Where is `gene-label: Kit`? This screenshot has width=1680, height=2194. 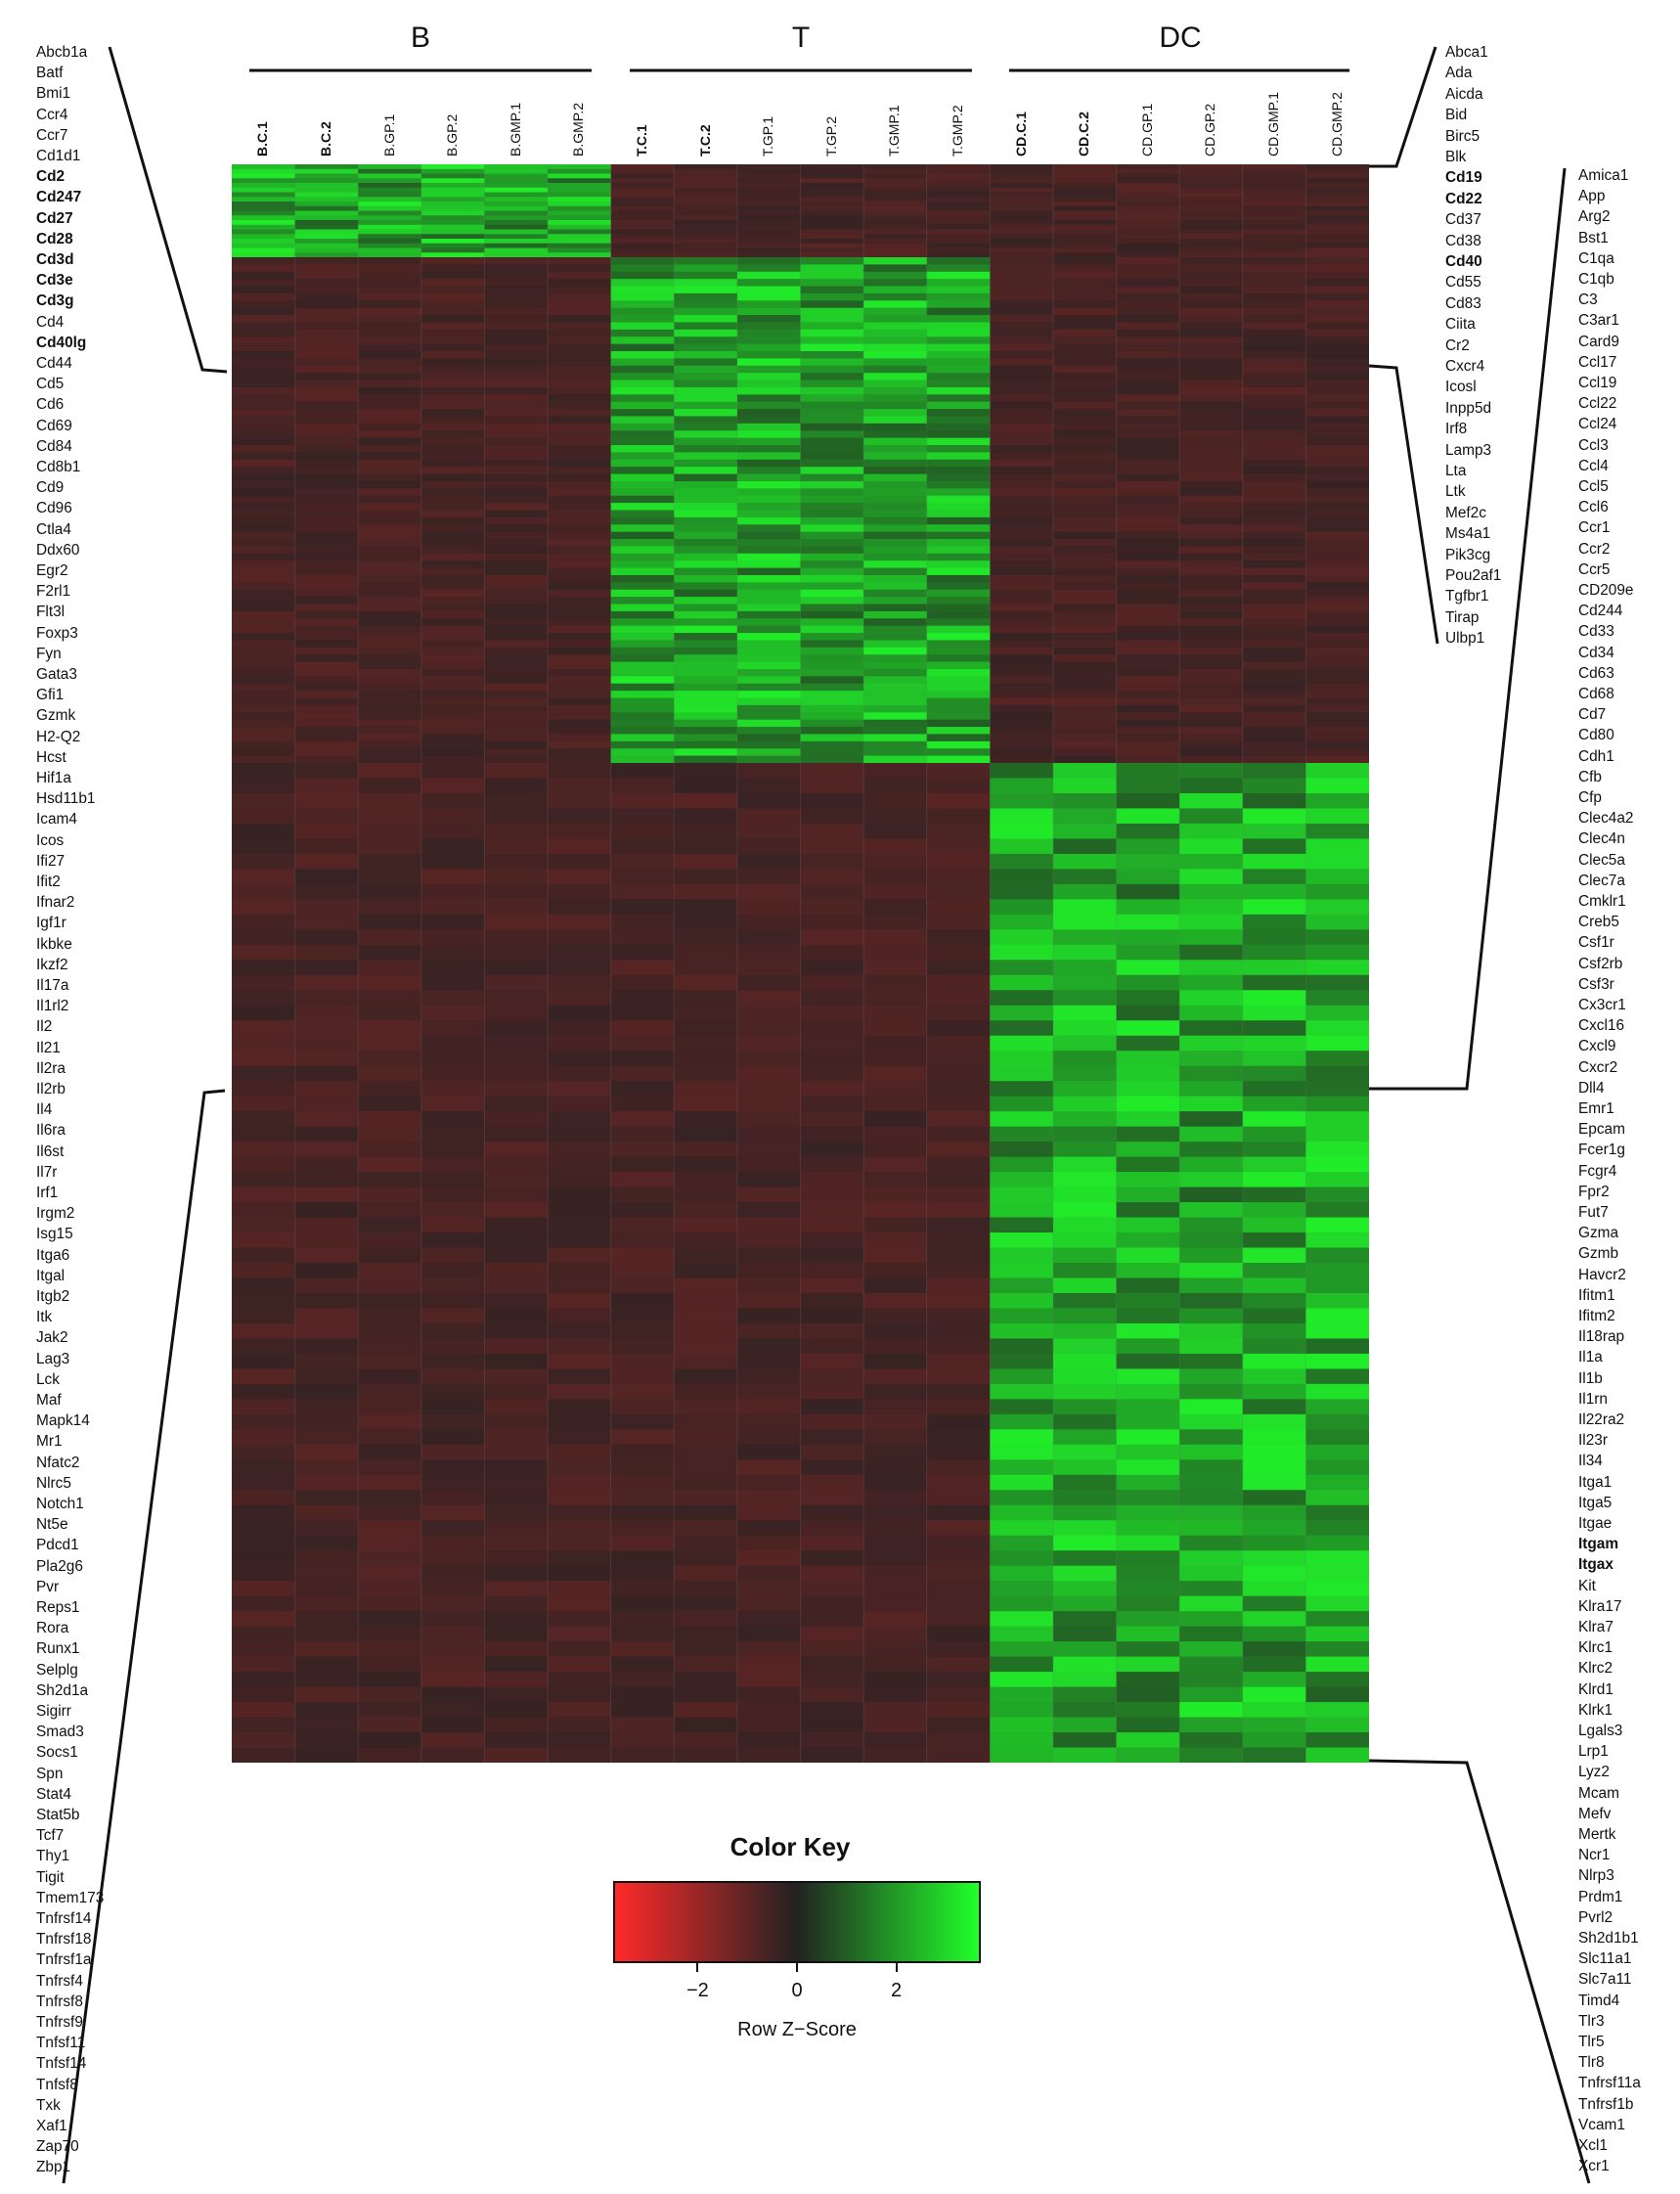 gene-label: Kit is located at coordinates (1587, 1586).